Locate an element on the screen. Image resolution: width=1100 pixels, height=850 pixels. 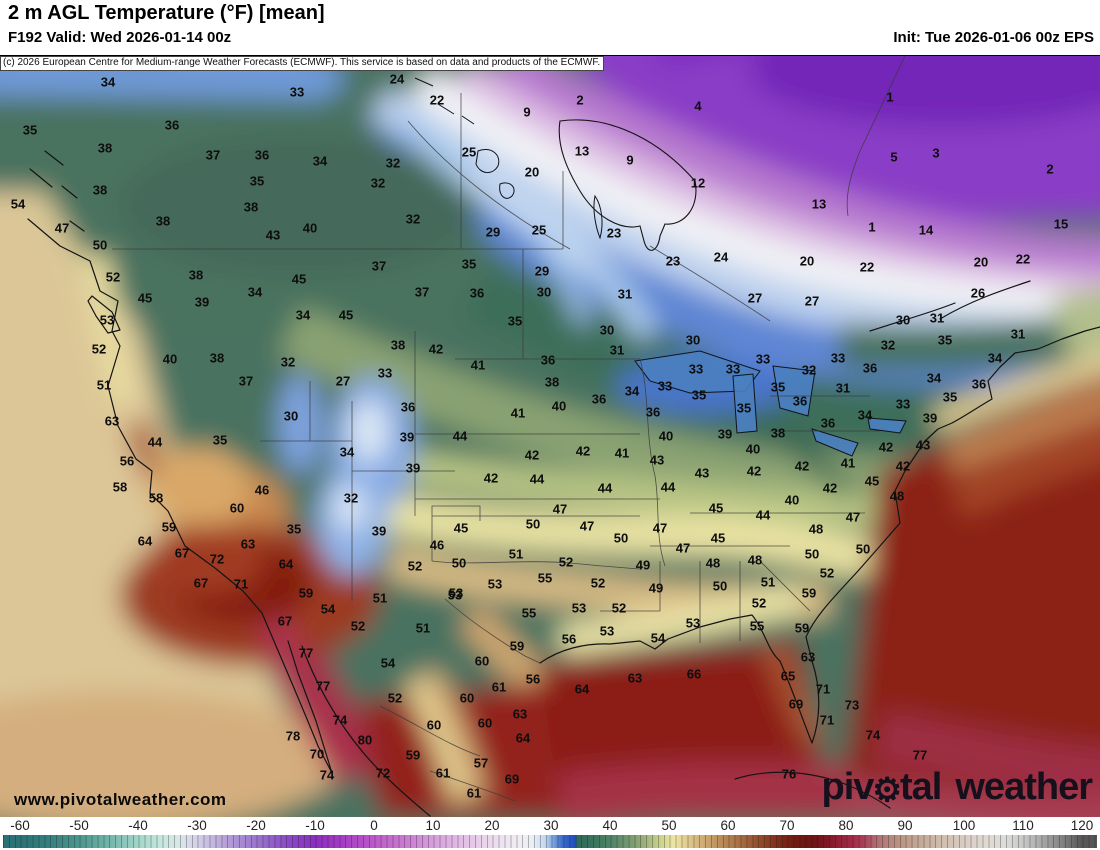
colorbar-tick: 80 is located at coordinates (846, 825).